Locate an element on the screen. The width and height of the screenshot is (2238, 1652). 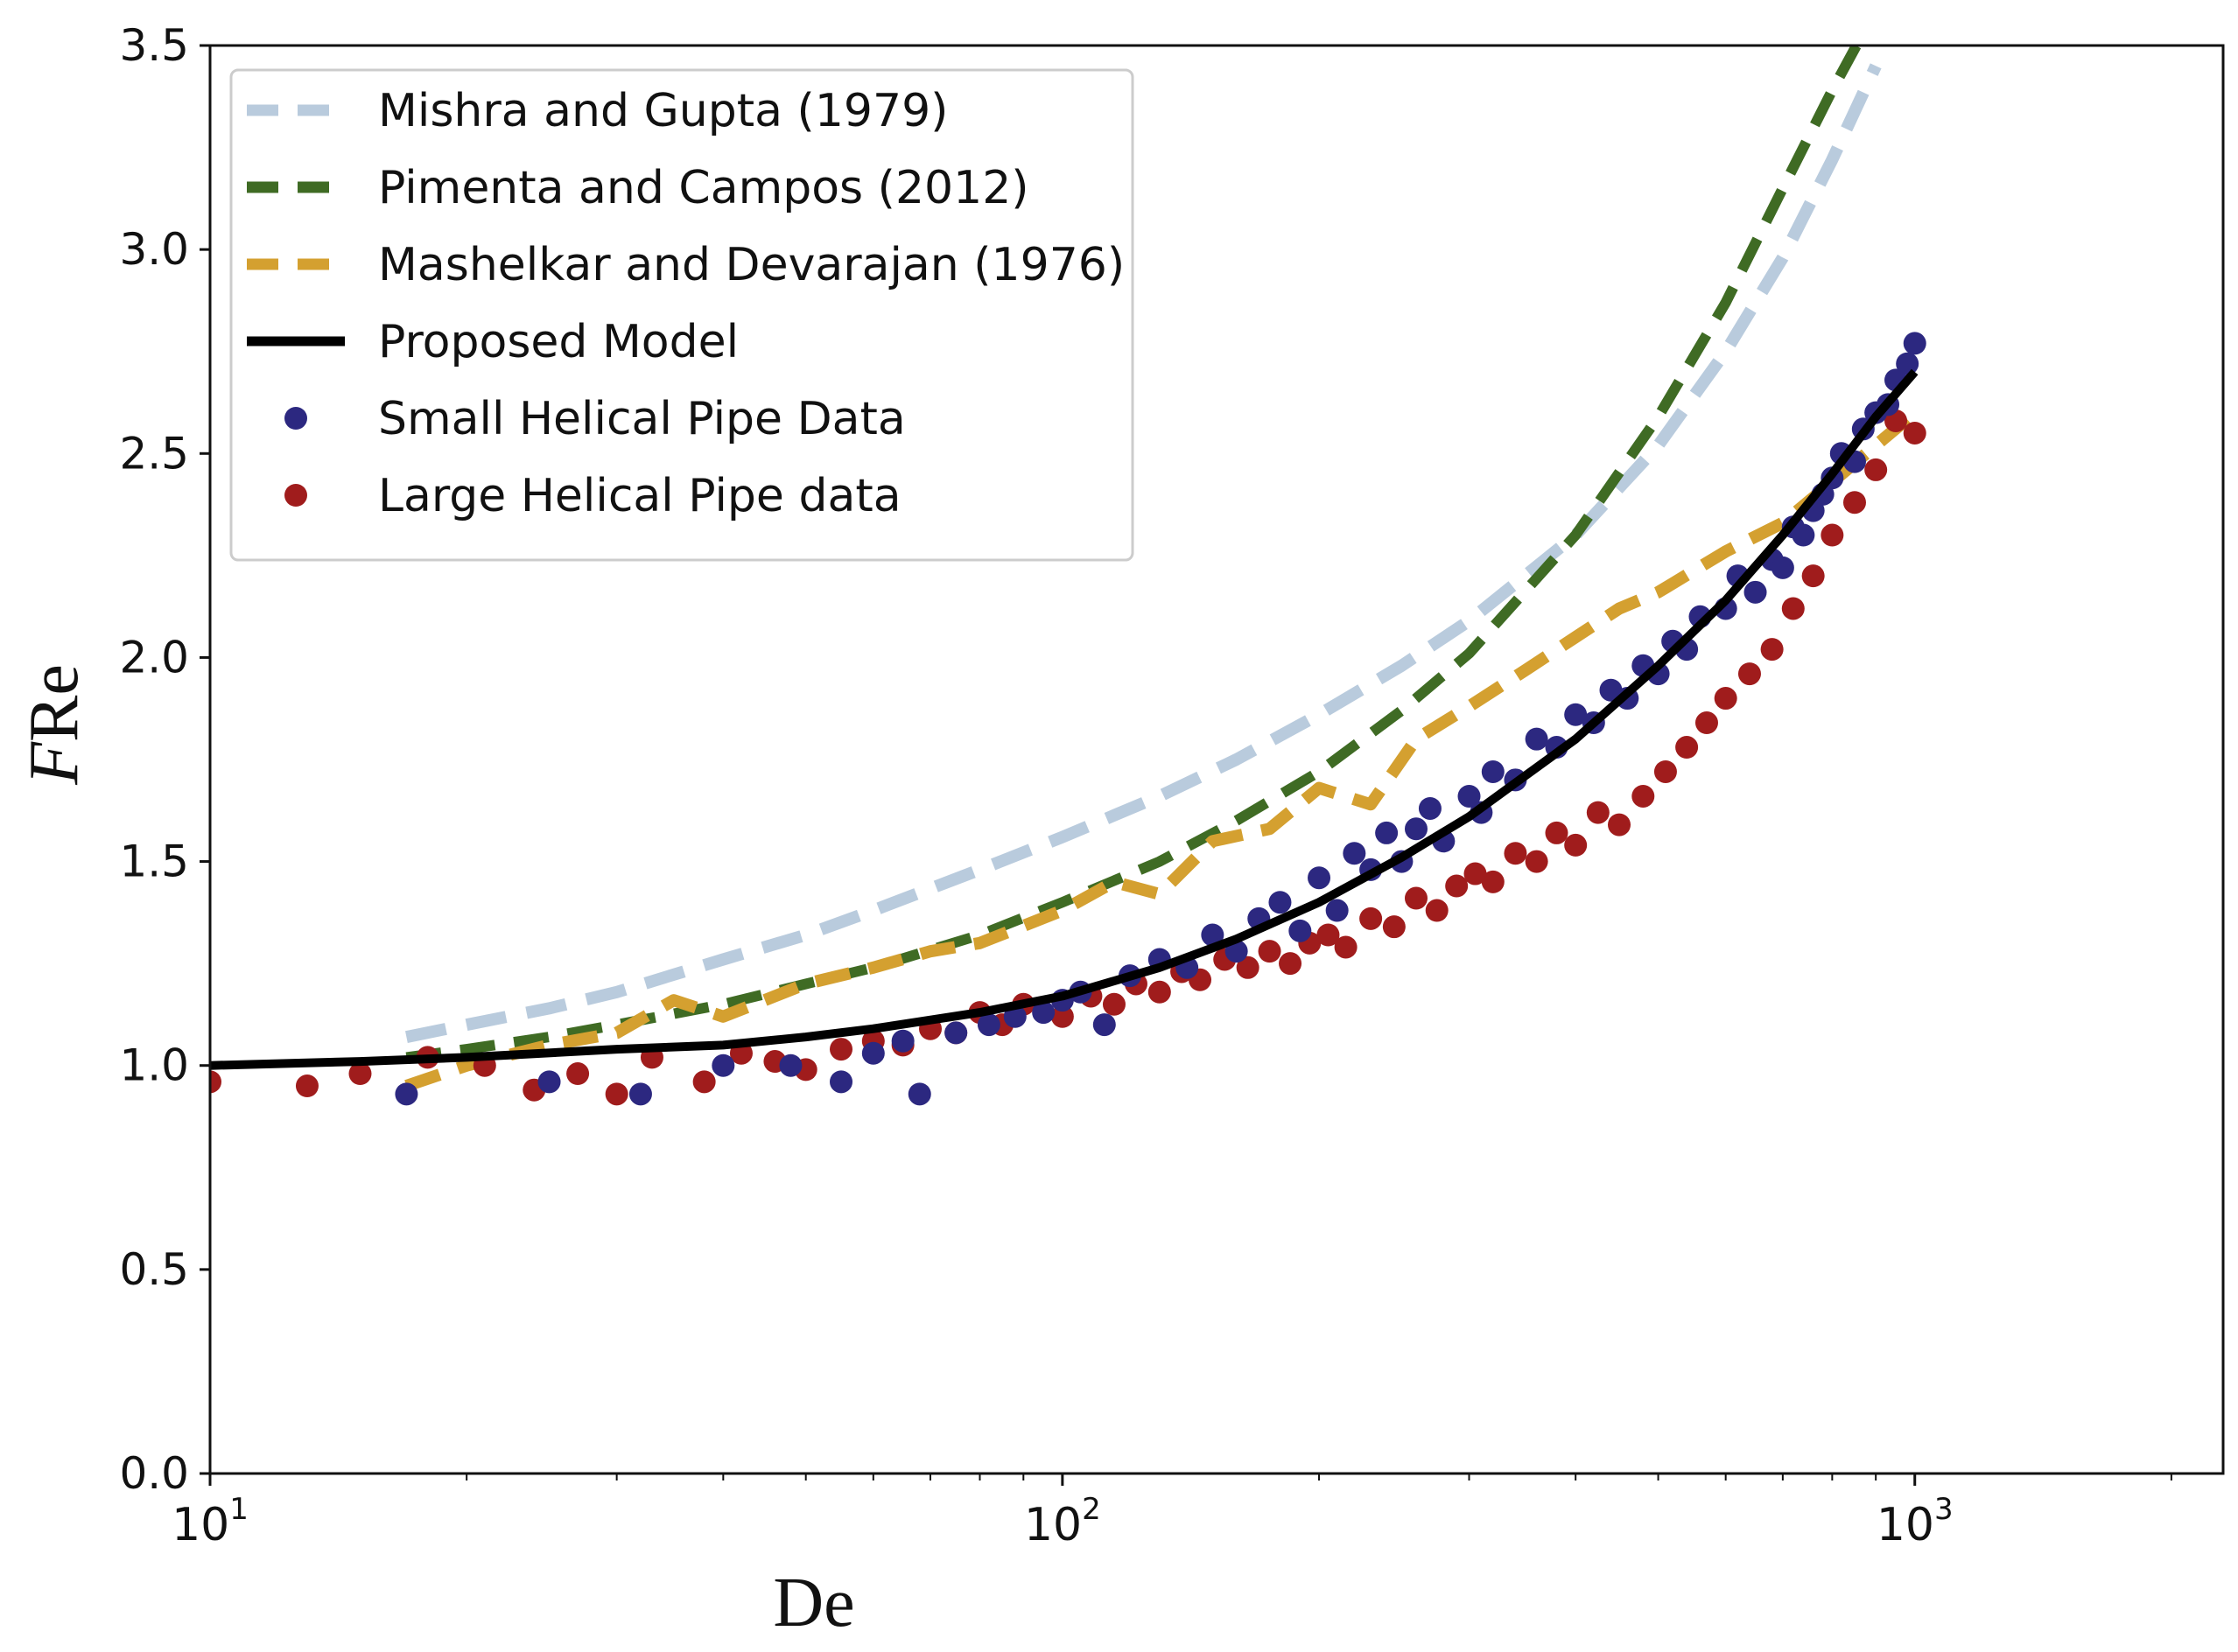
y-tick-label: 1.0 is located at coordinates (154, 1065).